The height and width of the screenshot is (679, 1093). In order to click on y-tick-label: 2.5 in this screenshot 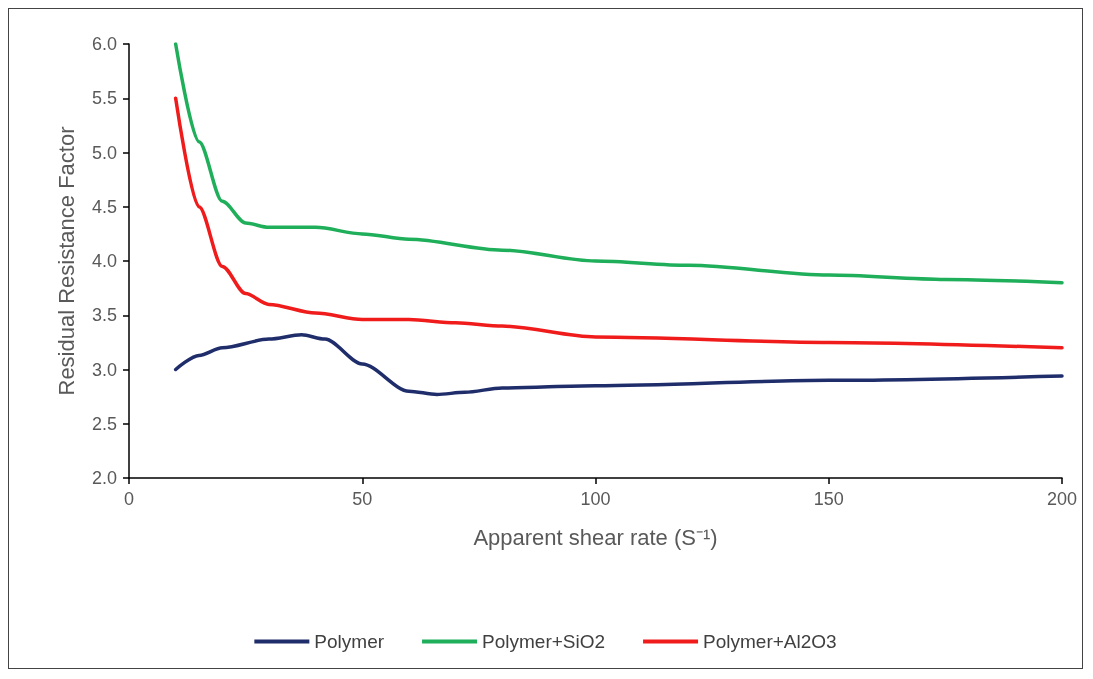, I will do `click(104, 423)`.